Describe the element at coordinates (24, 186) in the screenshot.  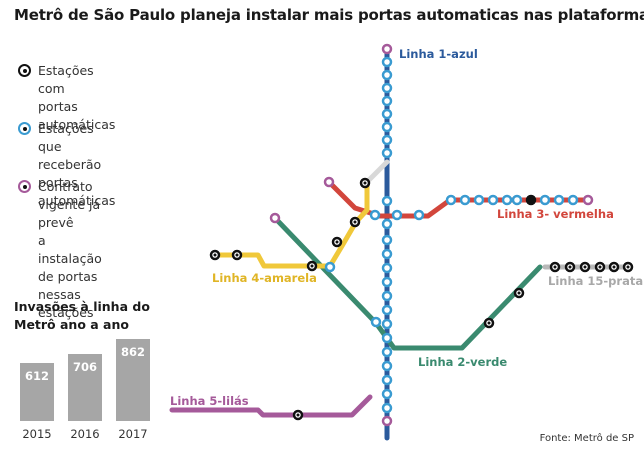
I see `contract-doors-icon` at that location.